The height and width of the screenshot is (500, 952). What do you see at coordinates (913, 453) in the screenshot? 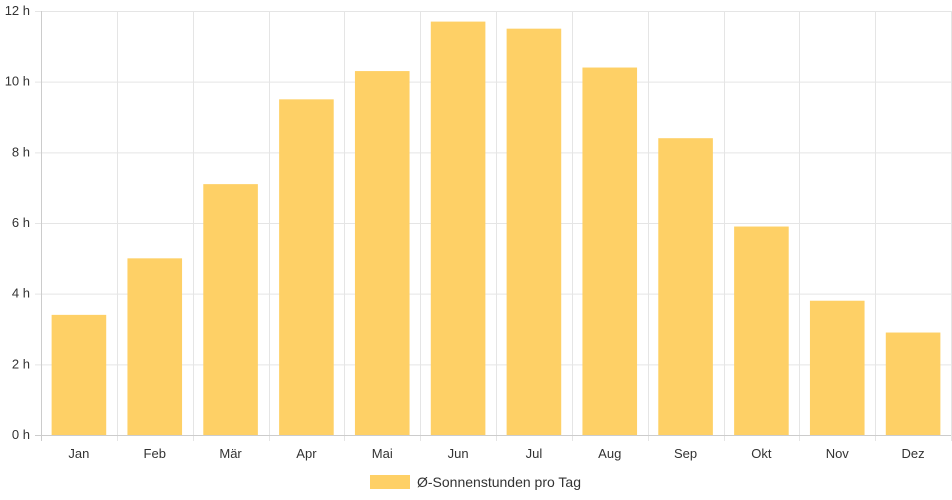
I see `x-tick-label: Dez` at bounding box center [913, 453].